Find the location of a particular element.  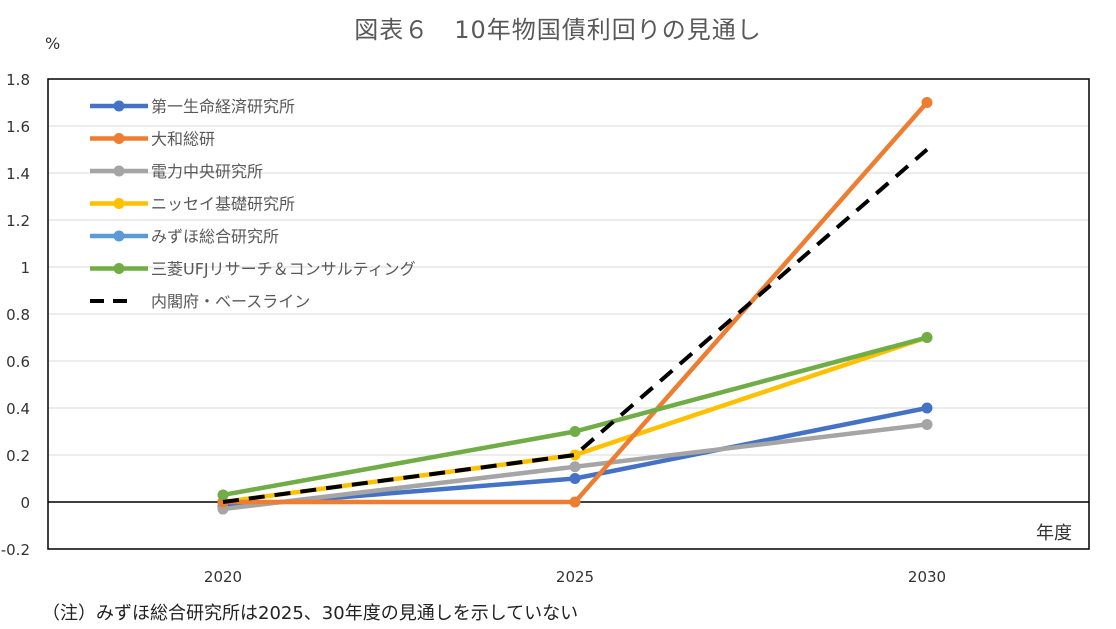

legend-label: みずほ総合研究所 is located at coordinates (215, 236).